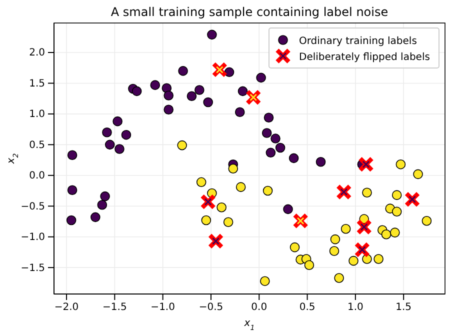 The height and width of the screenshot is (334, 452). Describe the element at coordinates (211, 308) in the screenshot. I see `x-tick-label: −0.5` at that location.